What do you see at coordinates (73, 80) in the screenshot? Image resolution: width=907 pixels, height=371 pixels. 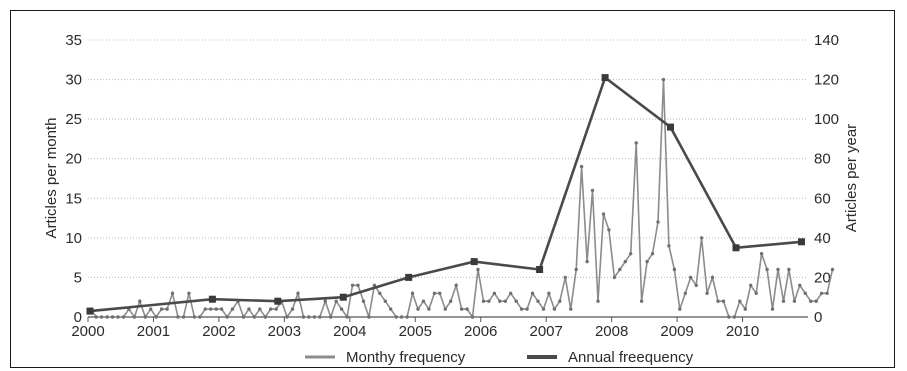 I see `y-tick-left-30: 30` at bounding box center [73, 80].